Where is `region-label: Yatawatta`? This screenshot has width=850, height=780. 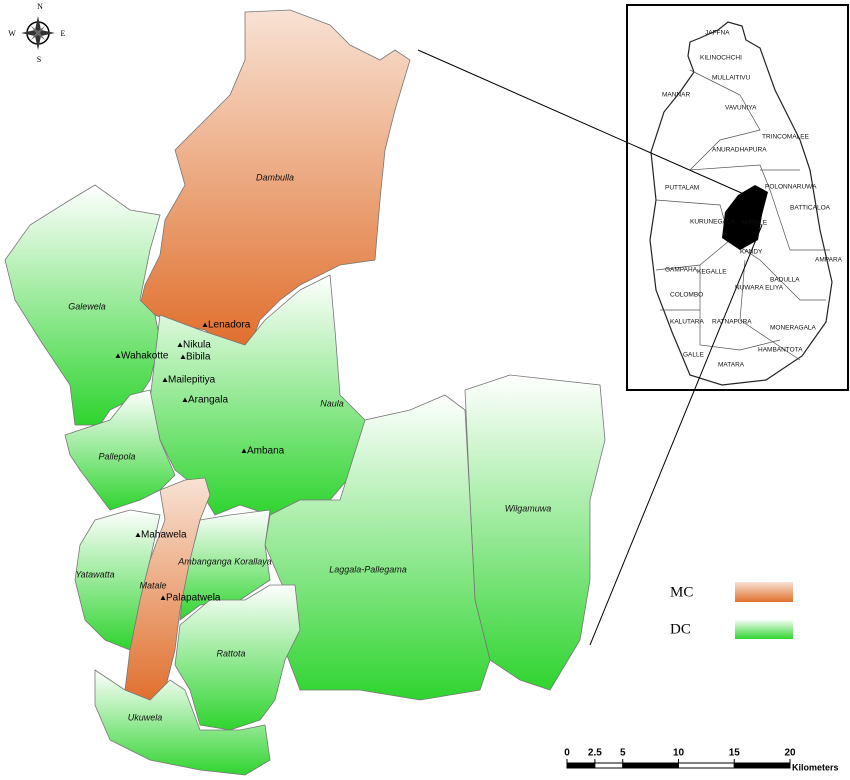 region-label: Yatawatta is located at coordinates (94, 574).